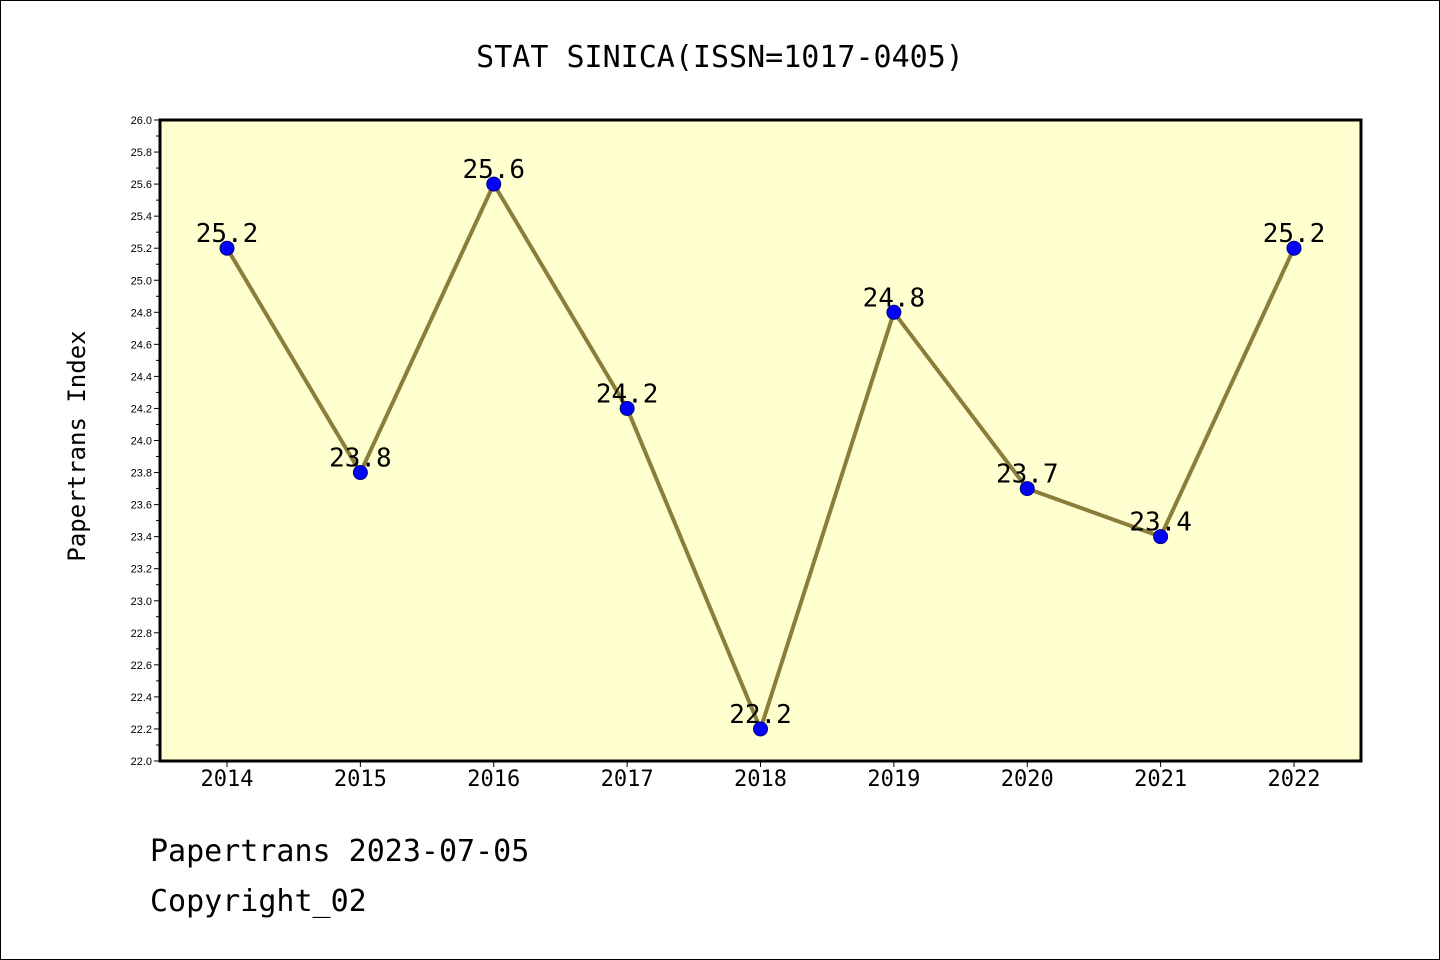 Image resolution: width=1440 pixels, height=960 pixels. I want to click on y-tick-label: 24.0, so click(141, 442).